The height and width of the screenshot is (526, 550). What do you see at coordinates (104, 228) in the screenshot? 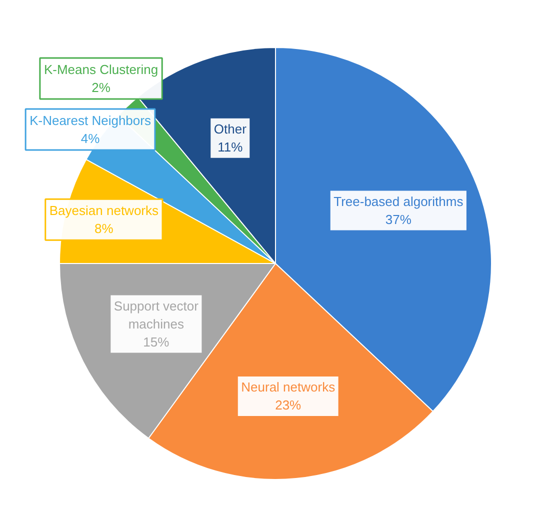
I see `data-label: 8%` at bounding box center [104, 228].